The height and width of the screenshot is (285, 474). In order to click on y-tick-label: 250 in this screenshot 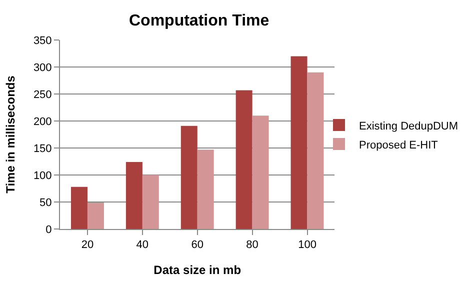, I will do `click(42, 94)`.